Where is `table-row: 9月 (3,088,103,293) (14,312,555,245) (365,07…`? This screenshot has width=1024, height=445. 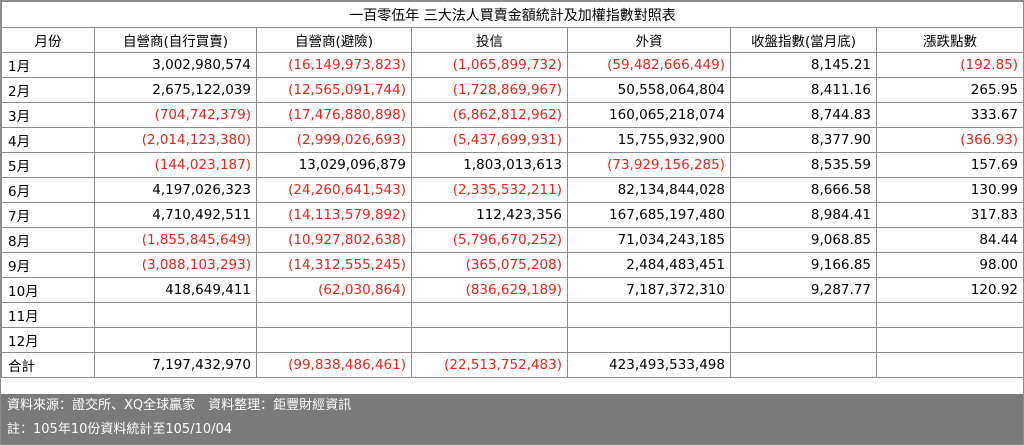
table-row: 9月 (3,088,103,293) (14,312,555,245) (365,07… is located at coordinates (512, 265).